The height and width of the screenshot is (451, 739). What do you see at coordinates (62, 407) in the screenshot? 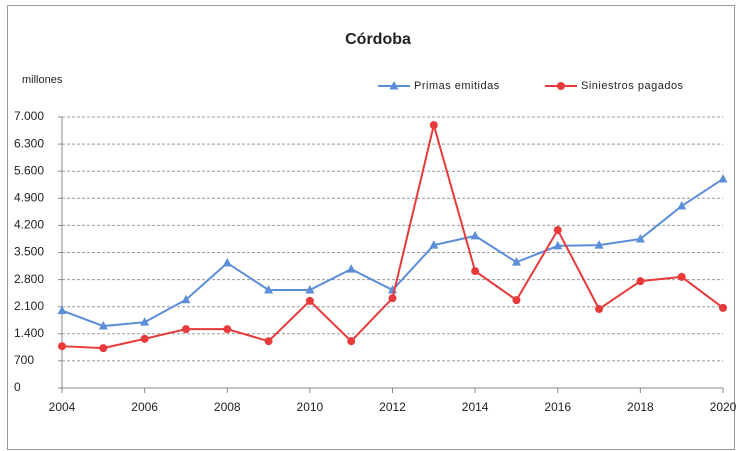
I see `x-tick-label: 2004` at bounding box center [62, 407].